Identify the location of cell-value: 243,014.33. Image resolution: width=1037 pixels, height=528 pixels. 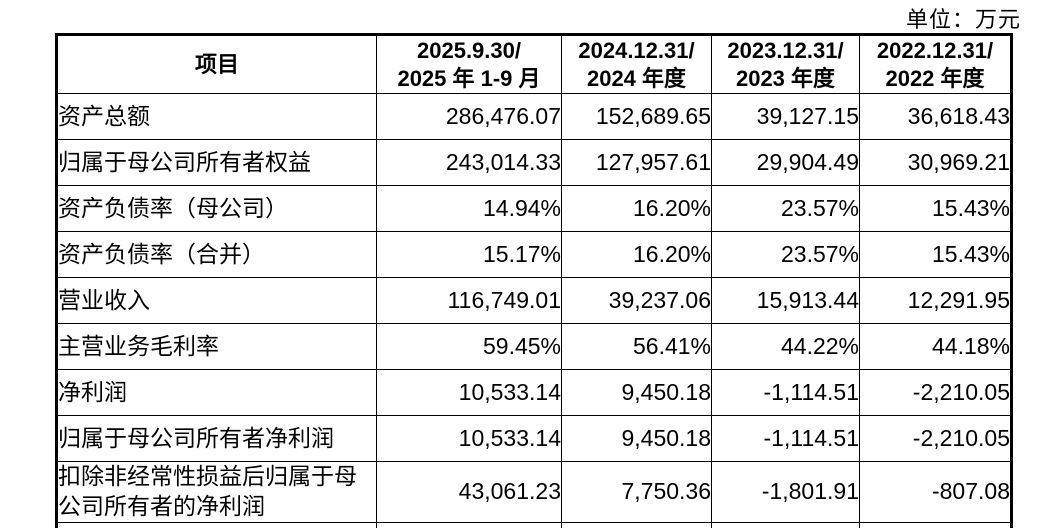
(469, 162).